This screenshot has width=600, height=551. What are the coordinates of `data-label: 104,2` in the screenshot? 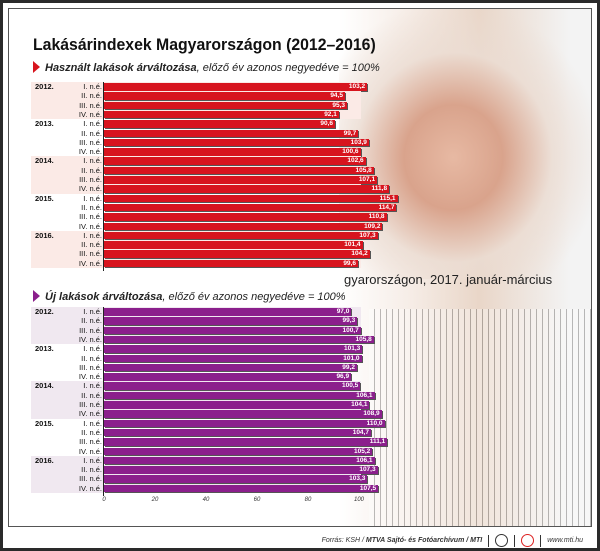 It's located at (359, 254).